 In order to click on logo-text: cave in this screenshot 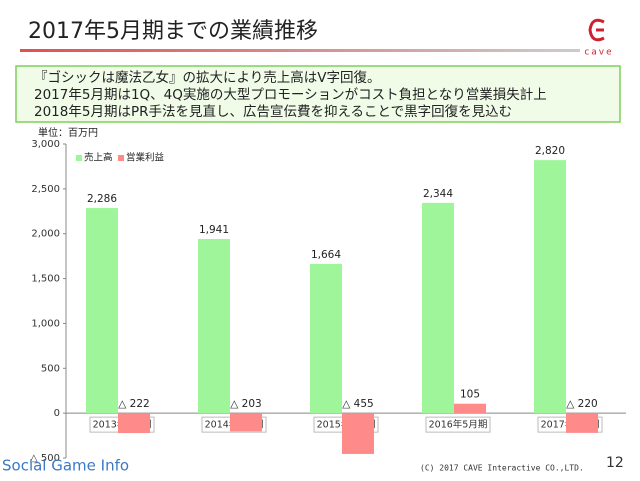, I will do `click(598, 53)`.